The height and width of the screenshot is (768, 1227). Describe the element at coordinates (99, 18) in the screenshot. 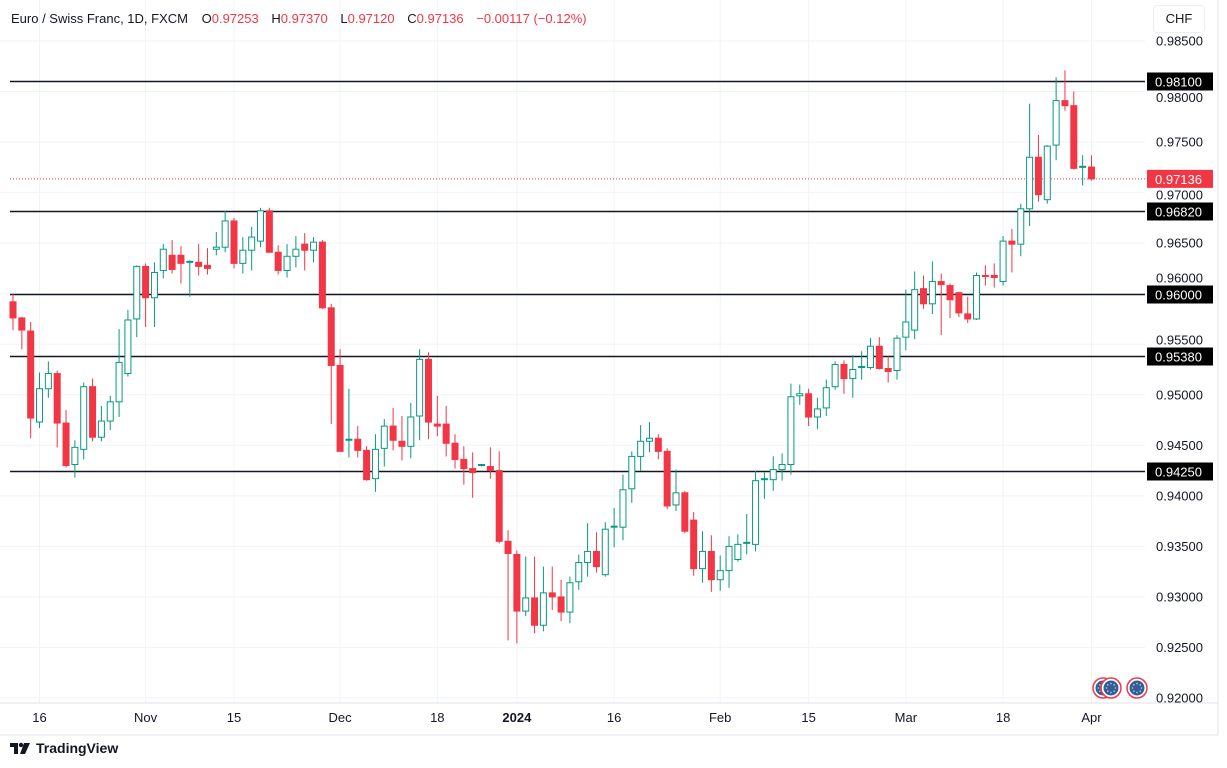

I see `symbol-title: Euro / Swiss Franc, 1D, FXCM` at that location.